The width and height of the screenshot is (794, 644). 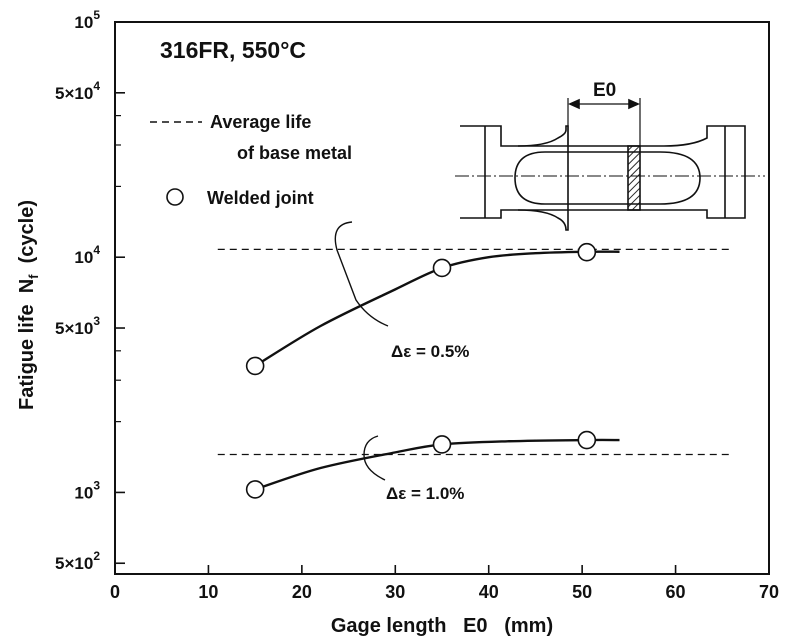 What do you see at coordinates (582, 592) in the screenshot?
I see `x-tick-label-5: 50` at bounding box center [582, 592].